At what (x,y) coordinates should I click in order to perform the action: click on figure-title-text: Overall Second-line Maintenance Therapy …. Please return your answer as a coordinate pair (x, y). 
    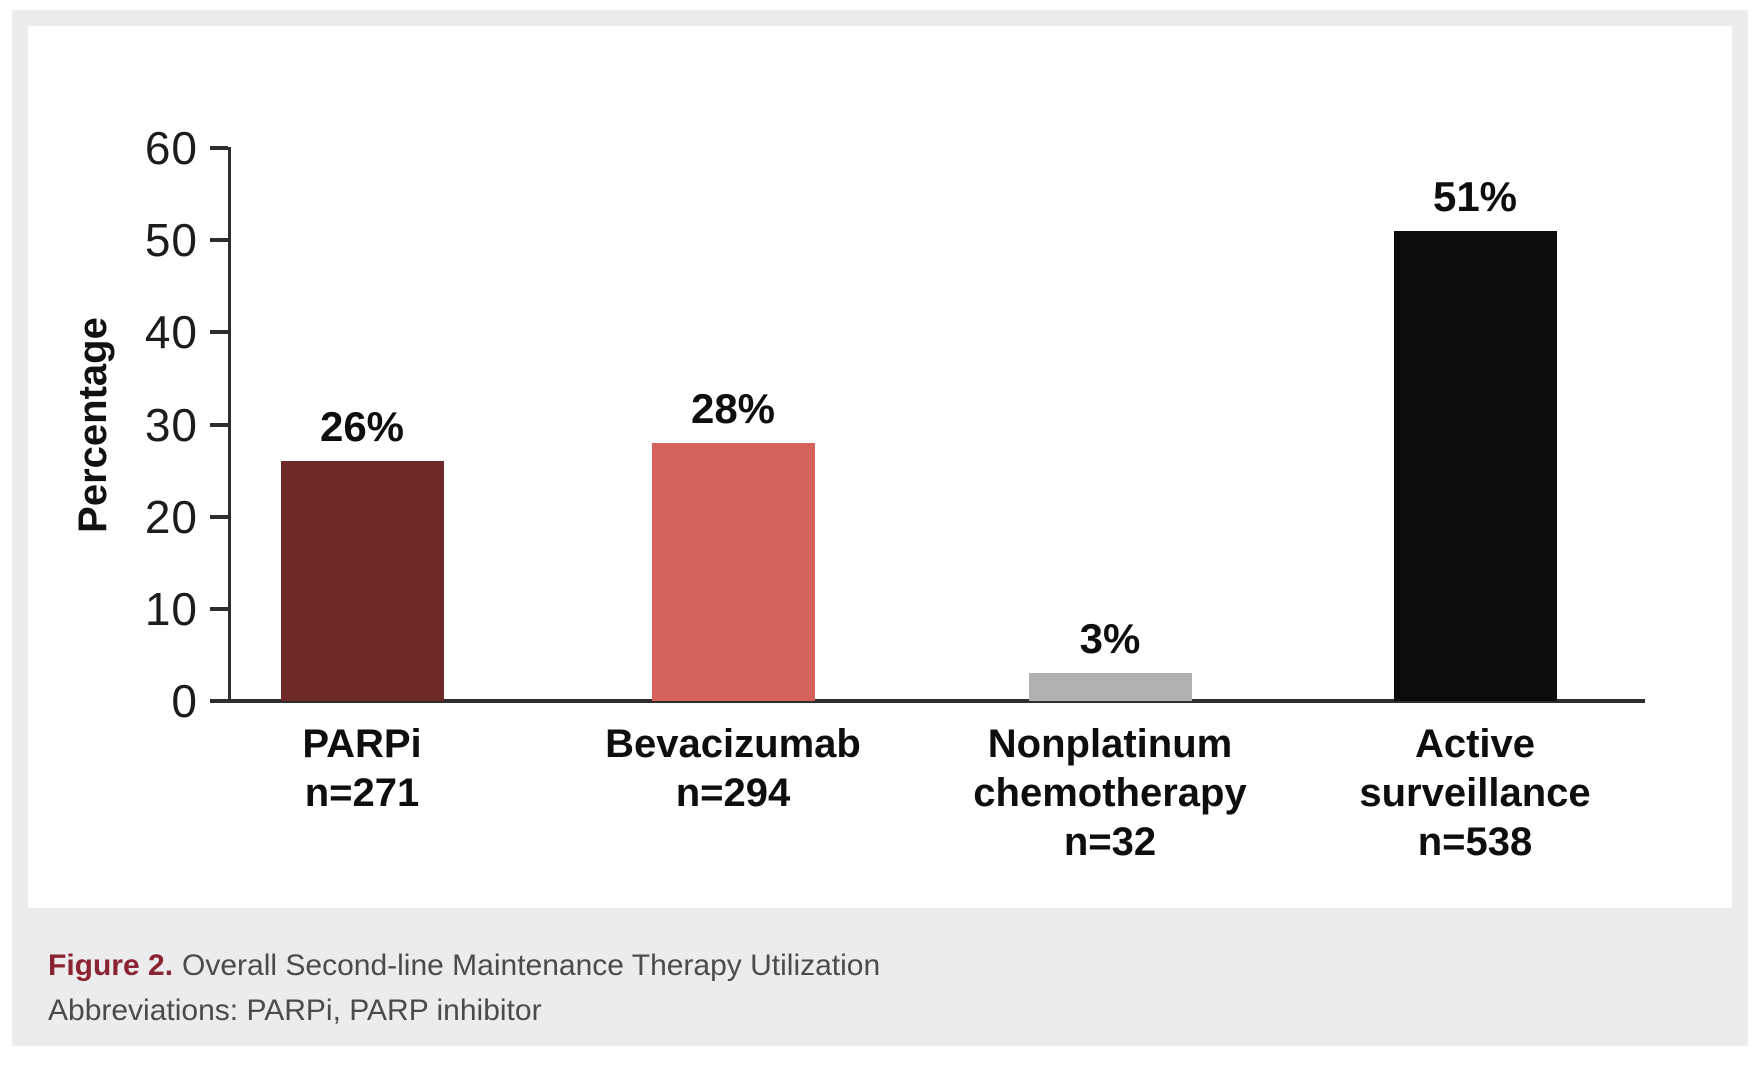
    Looking at the image, I should click on (531, 965).